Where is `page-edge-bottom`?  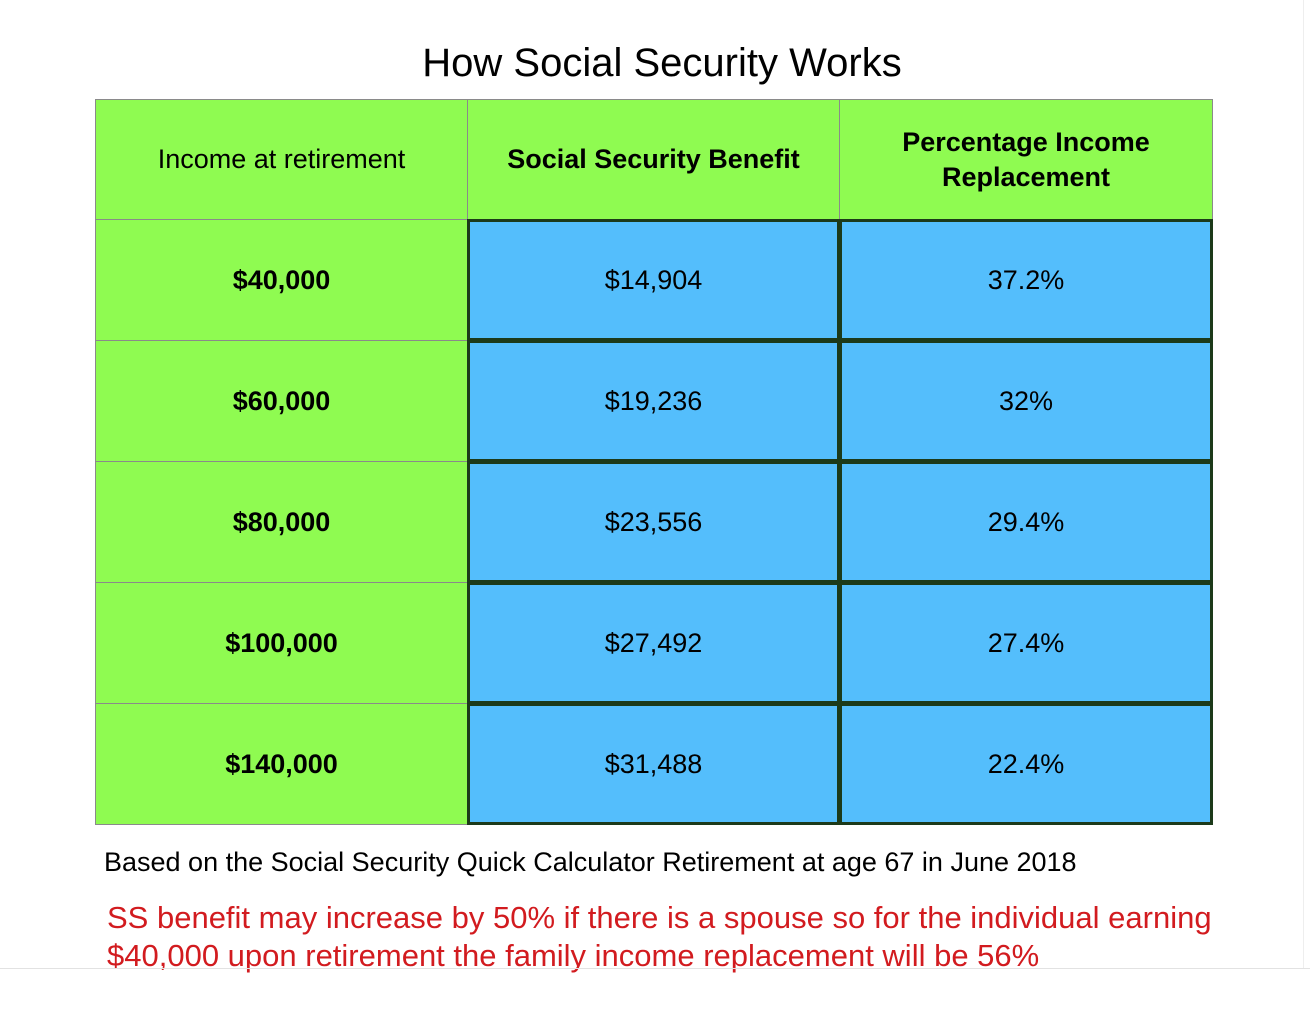
page-edge-bottom is located at coordinates (655, 968).